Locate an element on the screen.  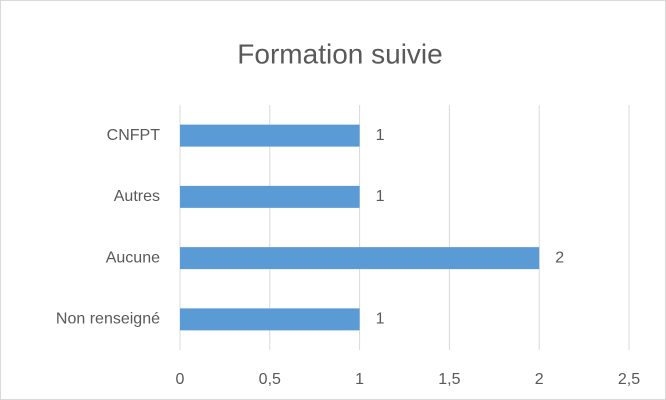
x-tick-label: 0 is located at coordinates (180, 379).